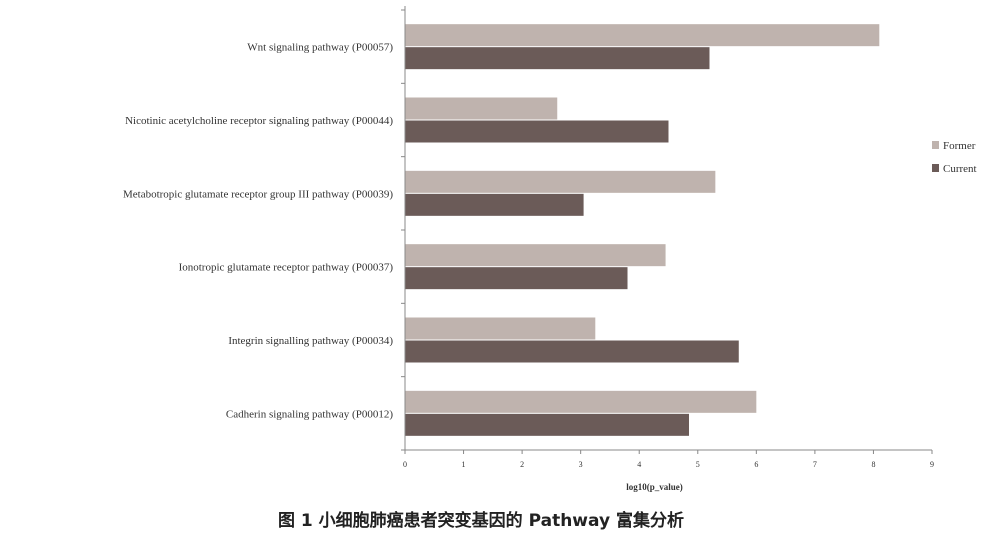  I want to click on x-tick-label: 8, so click(873, 464).